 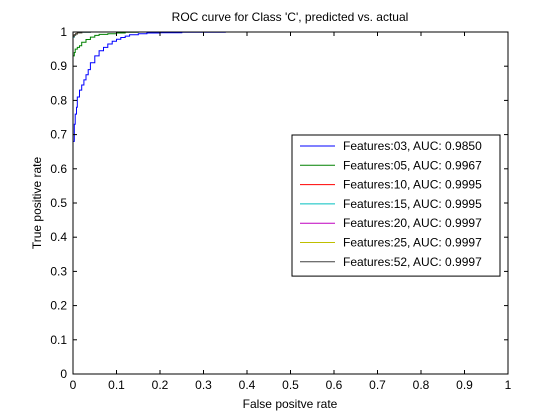 What do you see at coordinates (290, 385) in the screenshot?
I see `x-tick-label: 0.5` at bounding box center [290, 385].